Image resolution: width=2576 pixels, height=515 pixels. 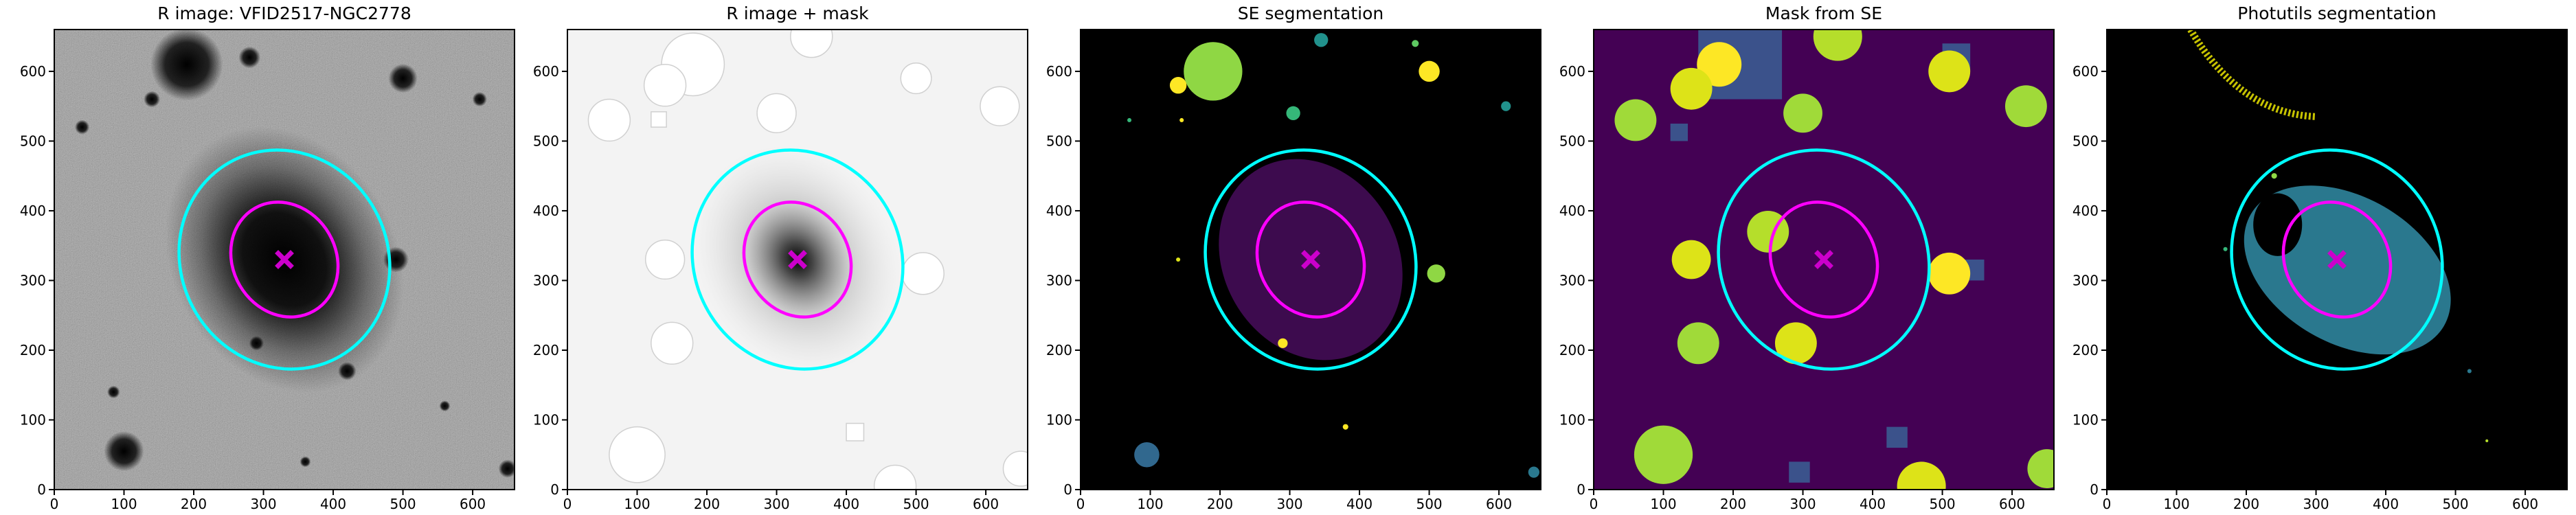 What do you see at coordinates (2085, 211) in the screenshot?
I see `y-tick-label: 400` at bounding box center [2085, 211].